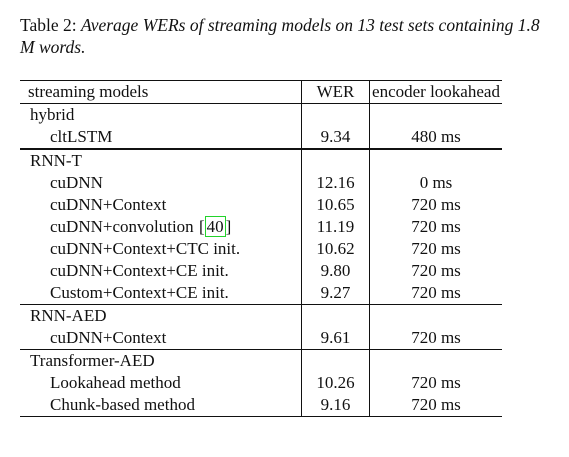  Describe the element at coordinates (48, 25) in the screenshot. I see `caption-label: Table 2:` at that location.